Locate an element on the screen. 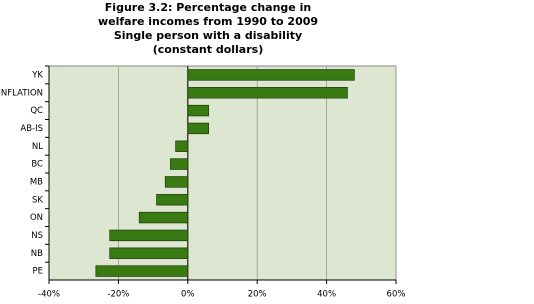 The height and width of the screenshot is (304, 534). chart-title: welfare incomes from 1990 to 2009 is located at coordinates (208, 21).